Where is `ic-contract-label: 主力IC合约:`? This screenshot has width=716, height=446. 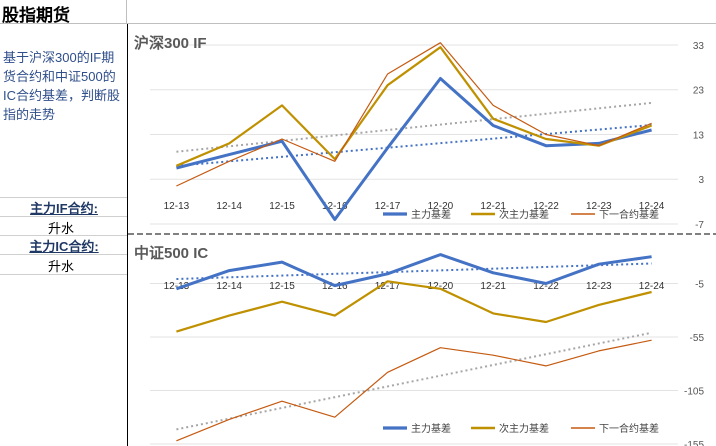 ic-contract-label: 主力IC合约: is located at coordinates (64, 246).